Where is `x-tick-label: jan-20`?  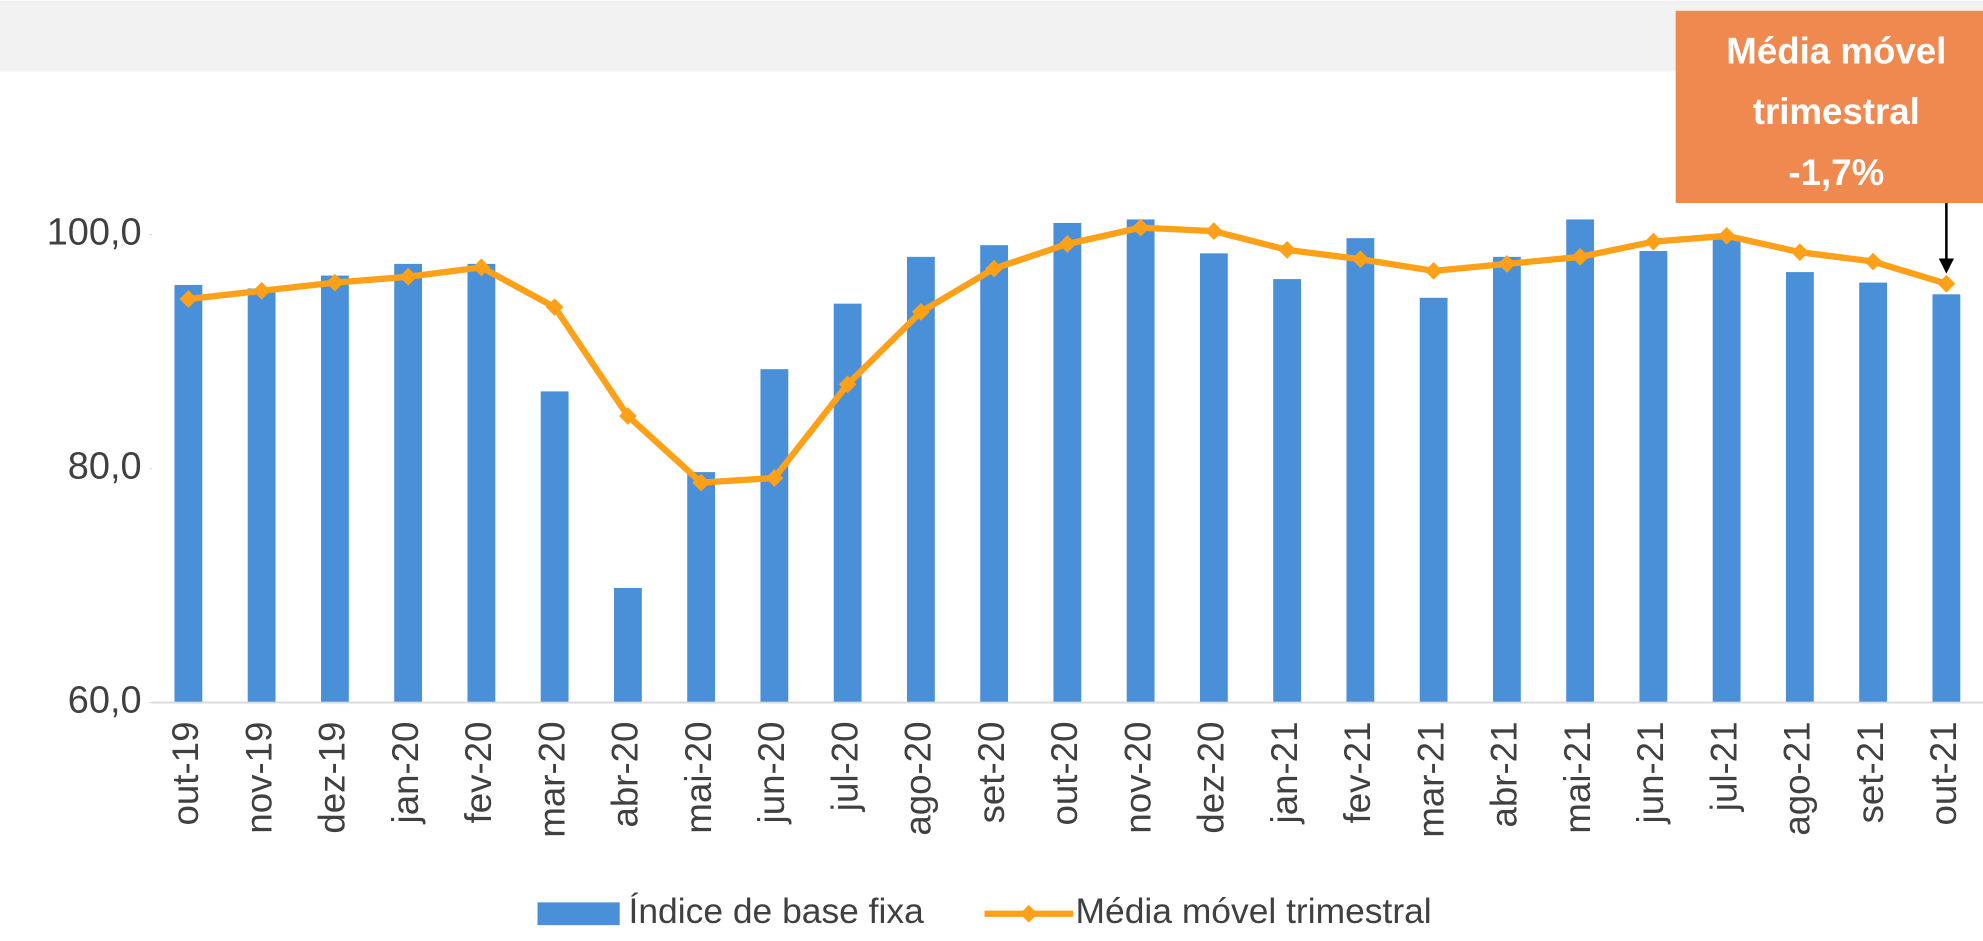 x-tick-label: jan-20 is located at coordinates (405, 773).